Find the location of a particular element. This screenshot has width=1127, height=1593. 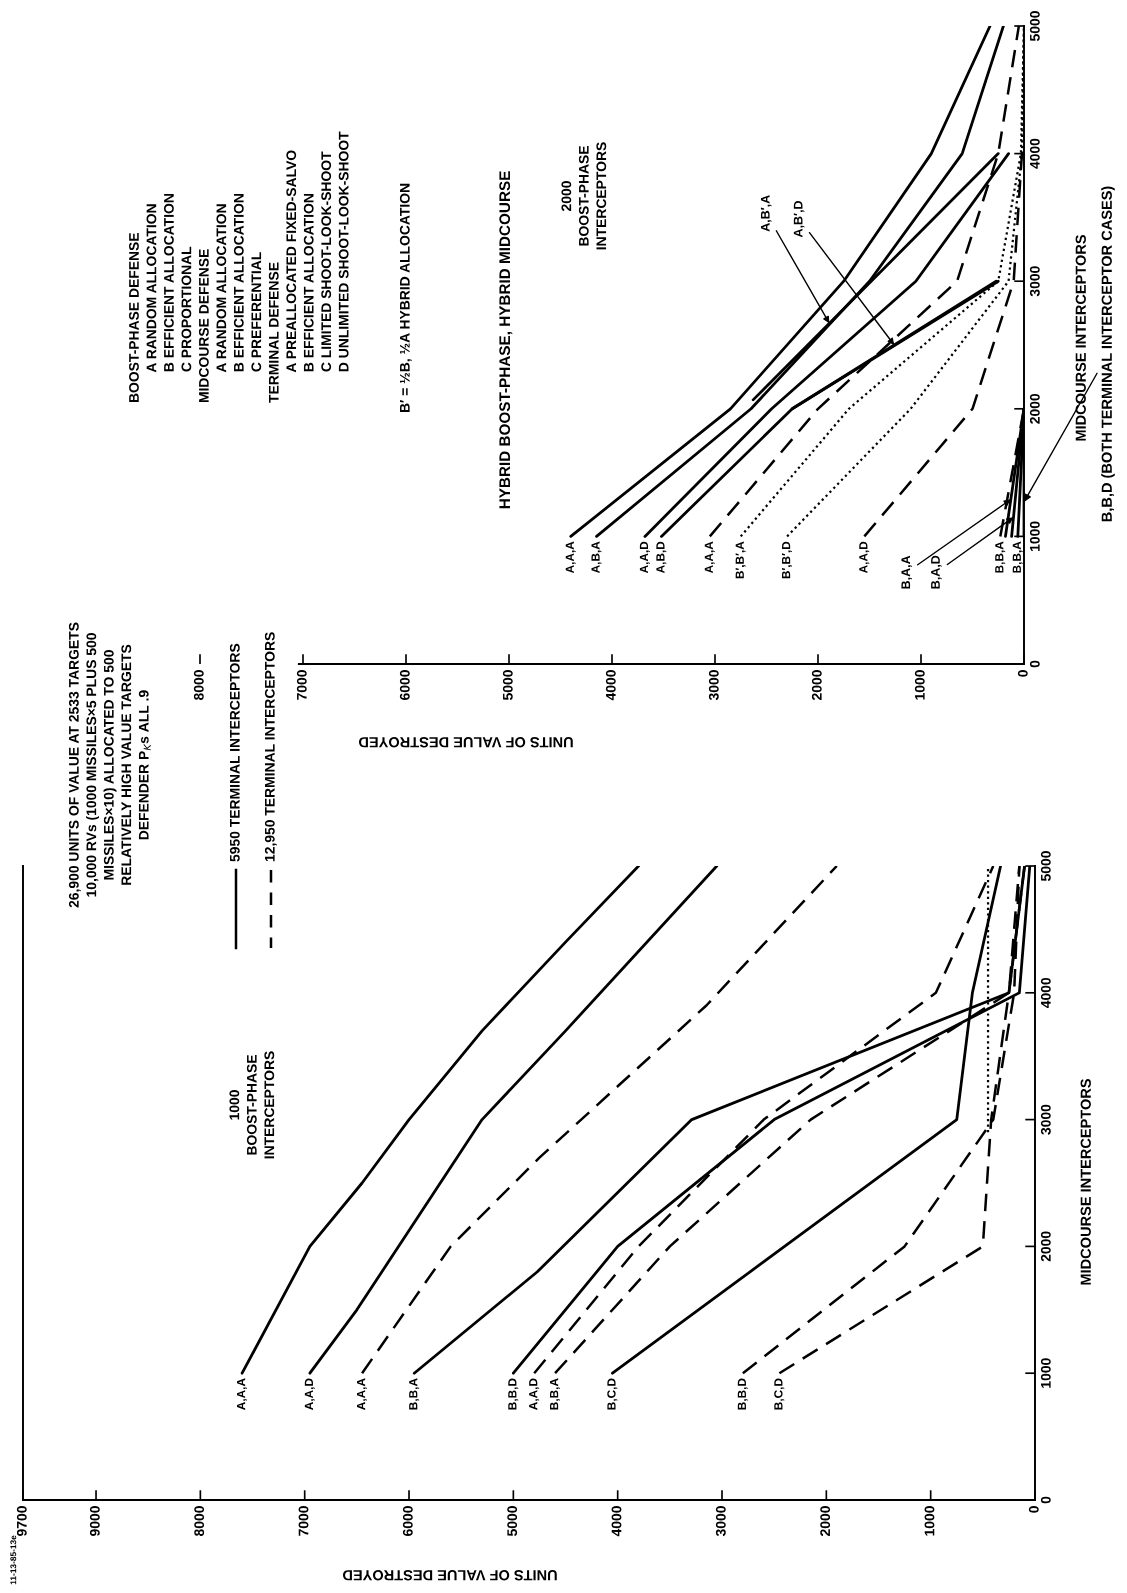

annotation: B,A,D is located at coordinates (936, 572).